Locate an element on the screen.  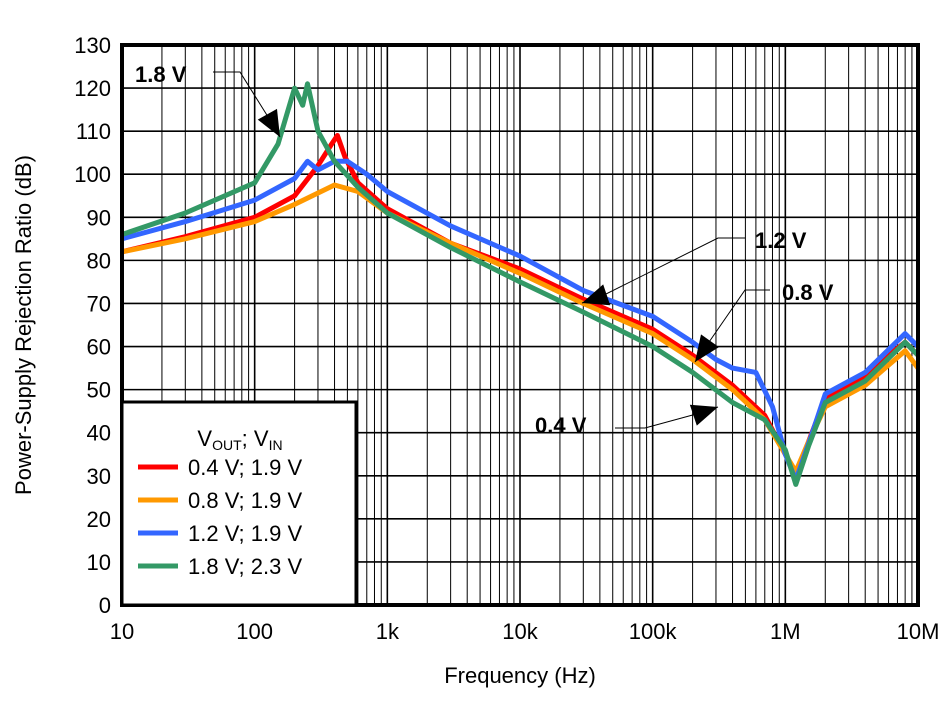
legend-title: VOUT; VIN is located at coordinates (239, 439).